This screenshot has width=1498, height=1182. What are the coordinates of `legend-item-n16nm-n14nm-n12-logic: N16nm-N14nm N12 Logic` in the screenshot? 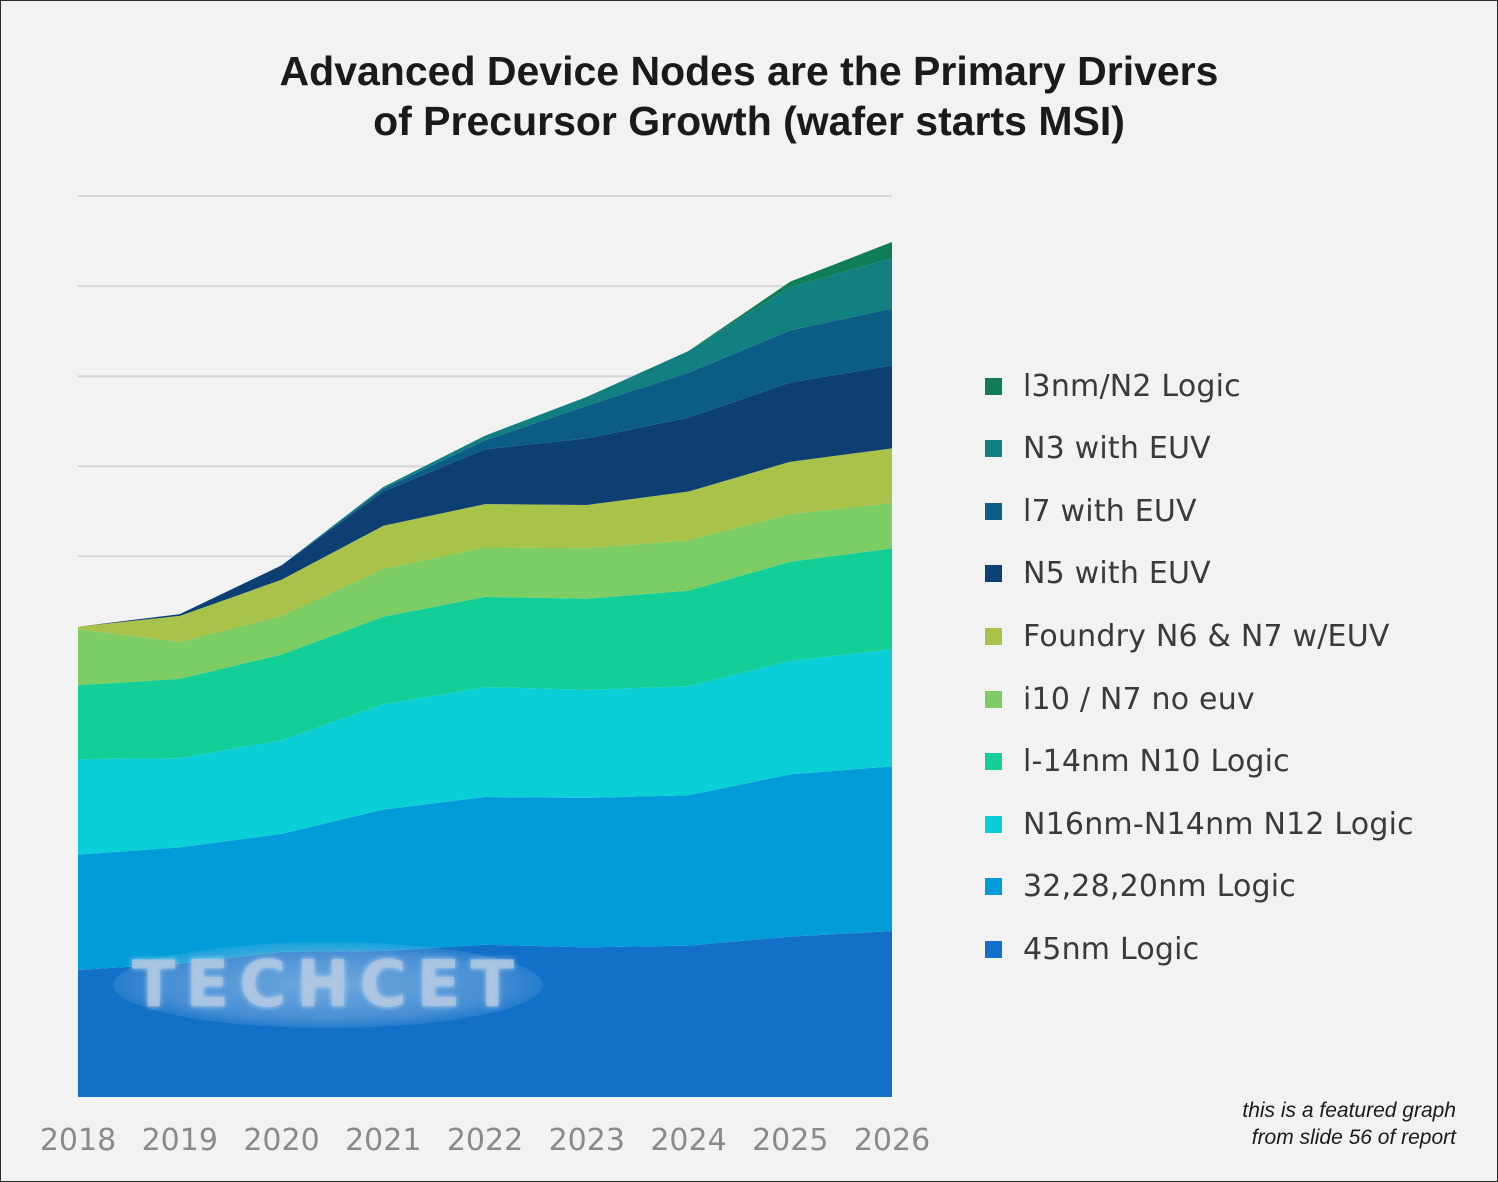 It's located at (1199, 824).